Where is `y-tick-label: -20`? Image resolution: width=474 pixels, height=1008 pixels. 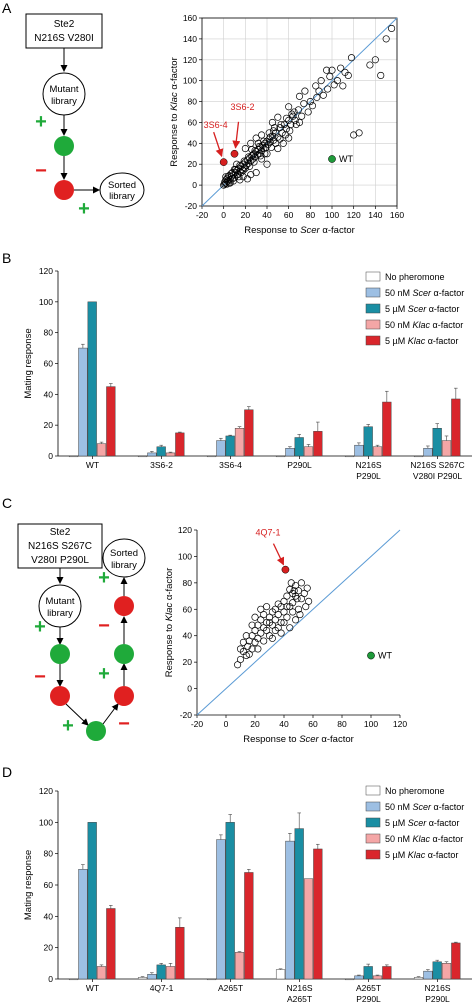
y-tick-label: -20 is located at coordinates (186, 715).